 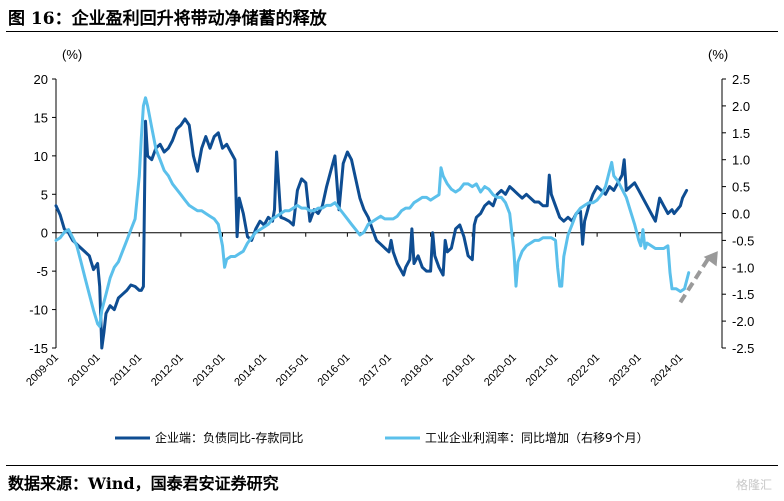 What do you see at coordinates (458, 370) in the screenshot?
I see `x-tick-label: 2019-01` at bounding box center [458, 370].